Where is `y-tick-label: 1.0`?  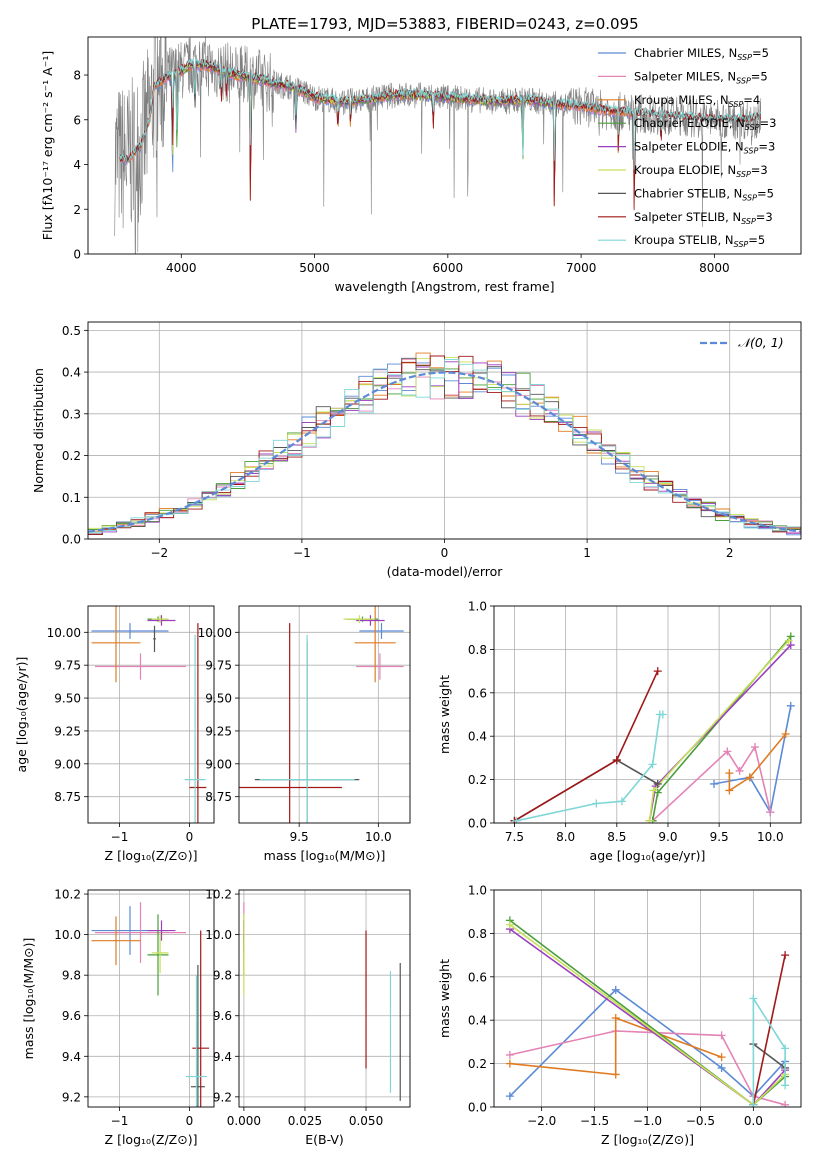 y-tick-label: 1.0 is located at coordinates (477, 891).